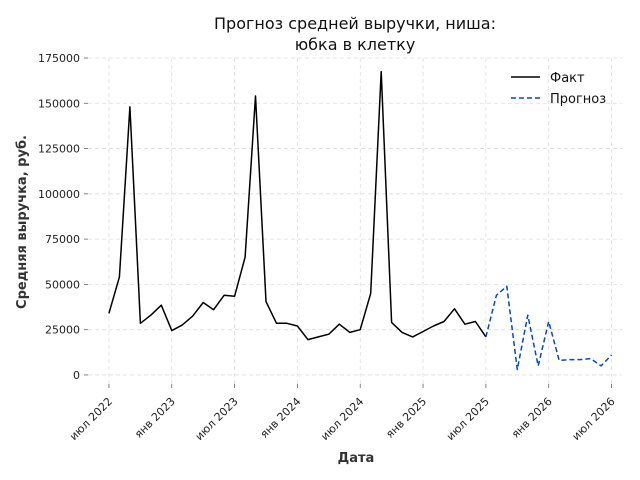 Image resolution: width=640 pixels, height=480 pixels. What do you see at coordinates (59, 194) in the screenshot?
I see `y-tick-label: 100000` at bounding box center [59, 194].